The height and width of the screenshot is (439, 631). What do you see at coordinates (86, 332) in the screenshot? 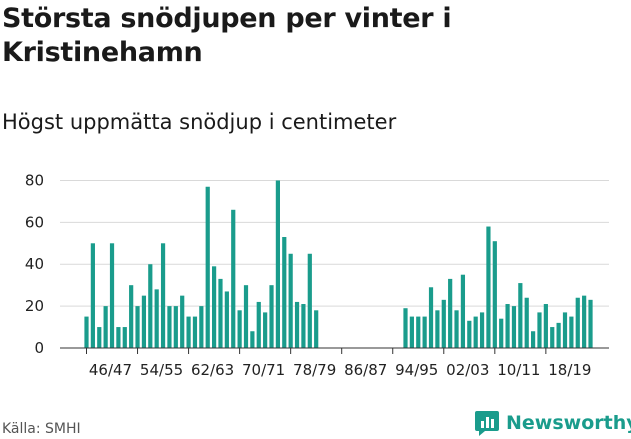
I see `bar-46/47` at bounding box center [86, 332].